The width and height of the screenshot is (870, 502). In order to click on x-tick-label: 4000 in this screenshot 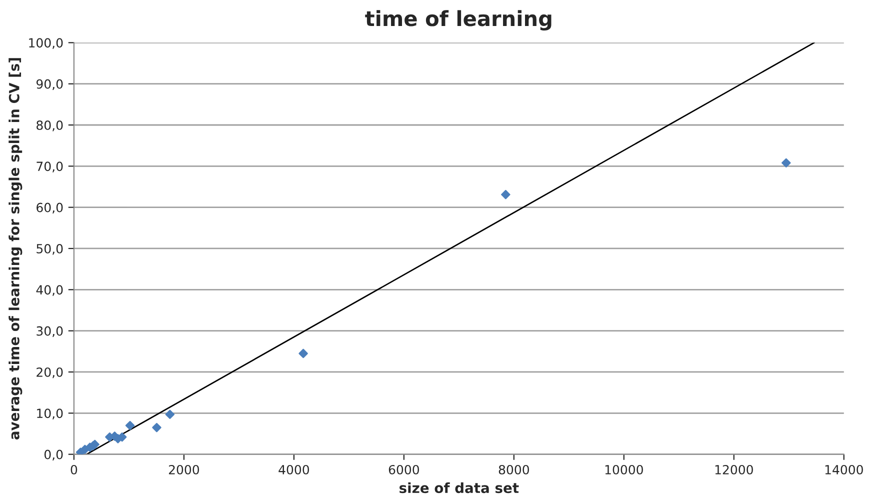, I will do `click(294, 469)`.